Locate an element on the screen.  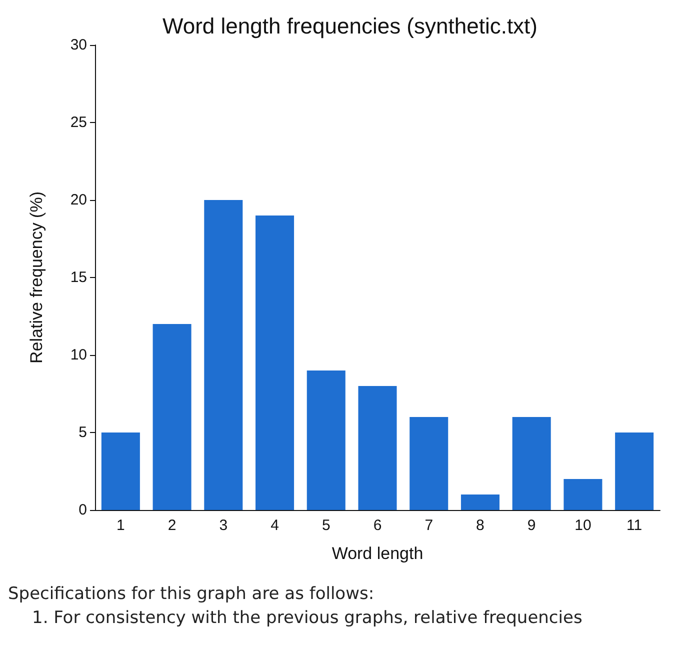
x-tick-label: 9 is located at coordinates (531, 525).